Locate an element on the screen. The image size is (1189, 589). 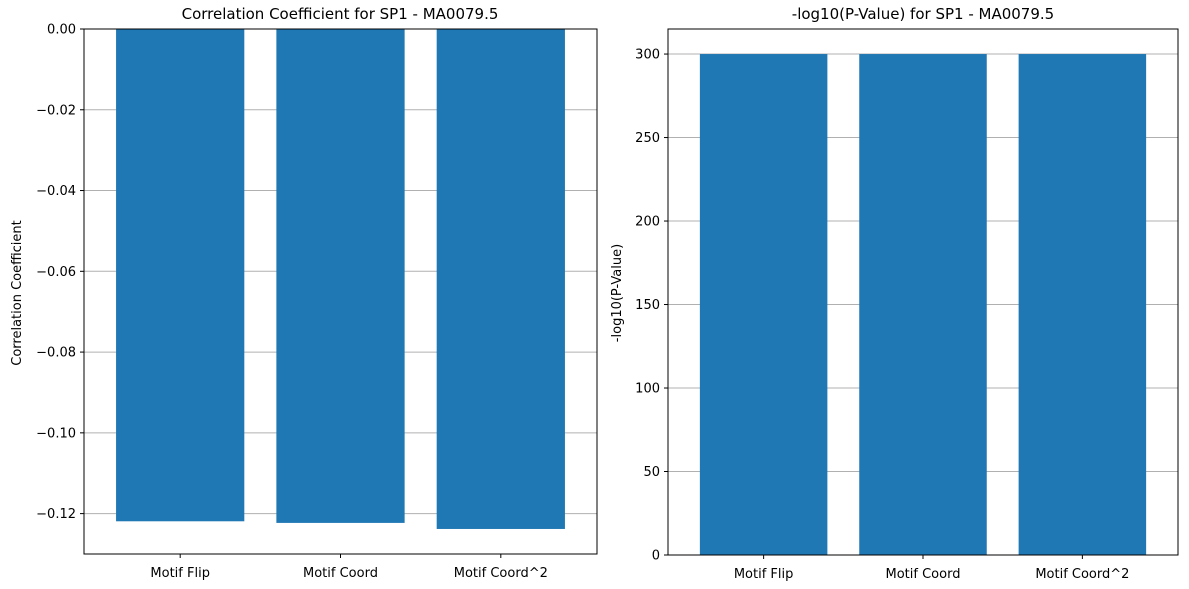
y-tick-label: 0.00 is located at coordinates (61, 30).